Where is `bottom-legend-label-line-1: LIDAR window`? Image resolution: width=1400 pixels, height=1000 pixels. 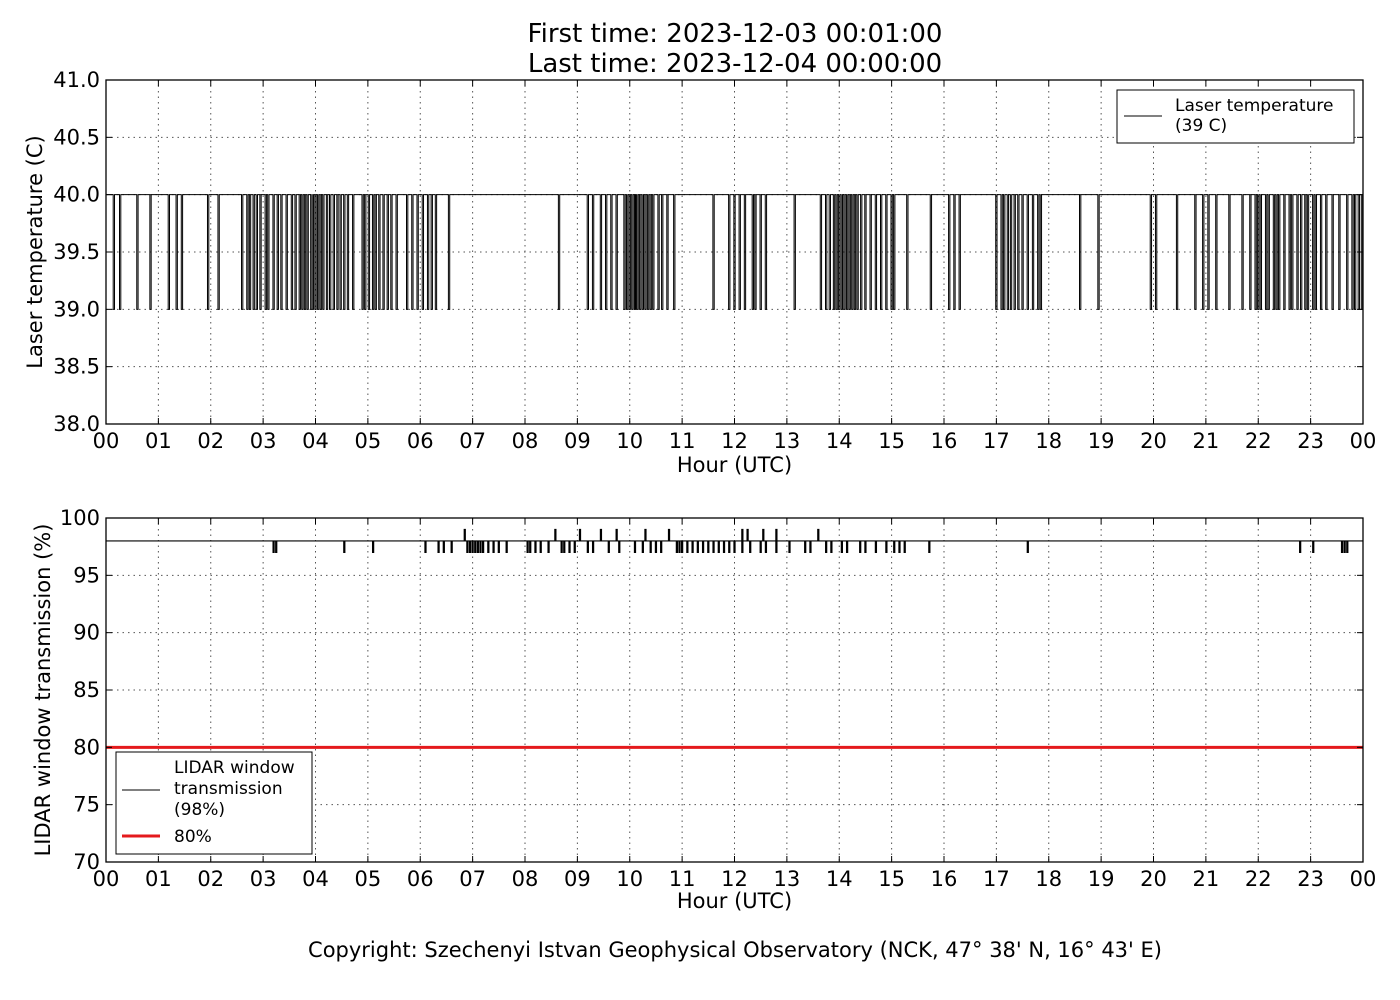
bottom-legend-label-line-1: LIDAR window is located at coordinates (234, 768).